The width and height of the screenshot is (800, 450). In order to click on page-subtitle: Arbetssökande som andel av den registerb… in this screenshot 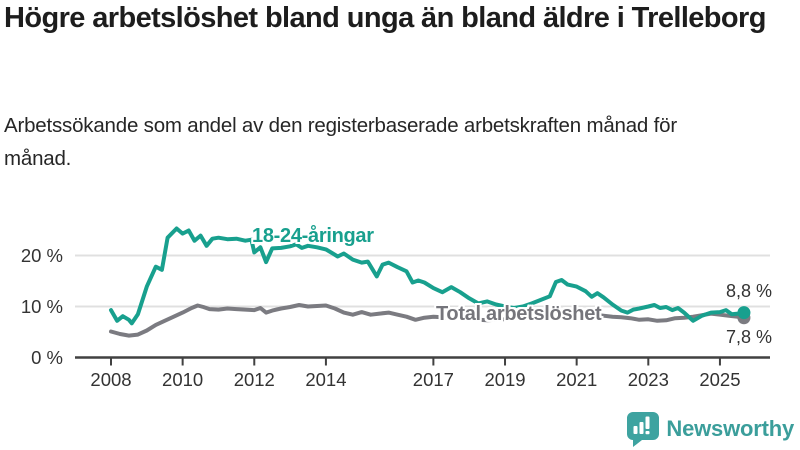, I will do `click(340, 142)`.